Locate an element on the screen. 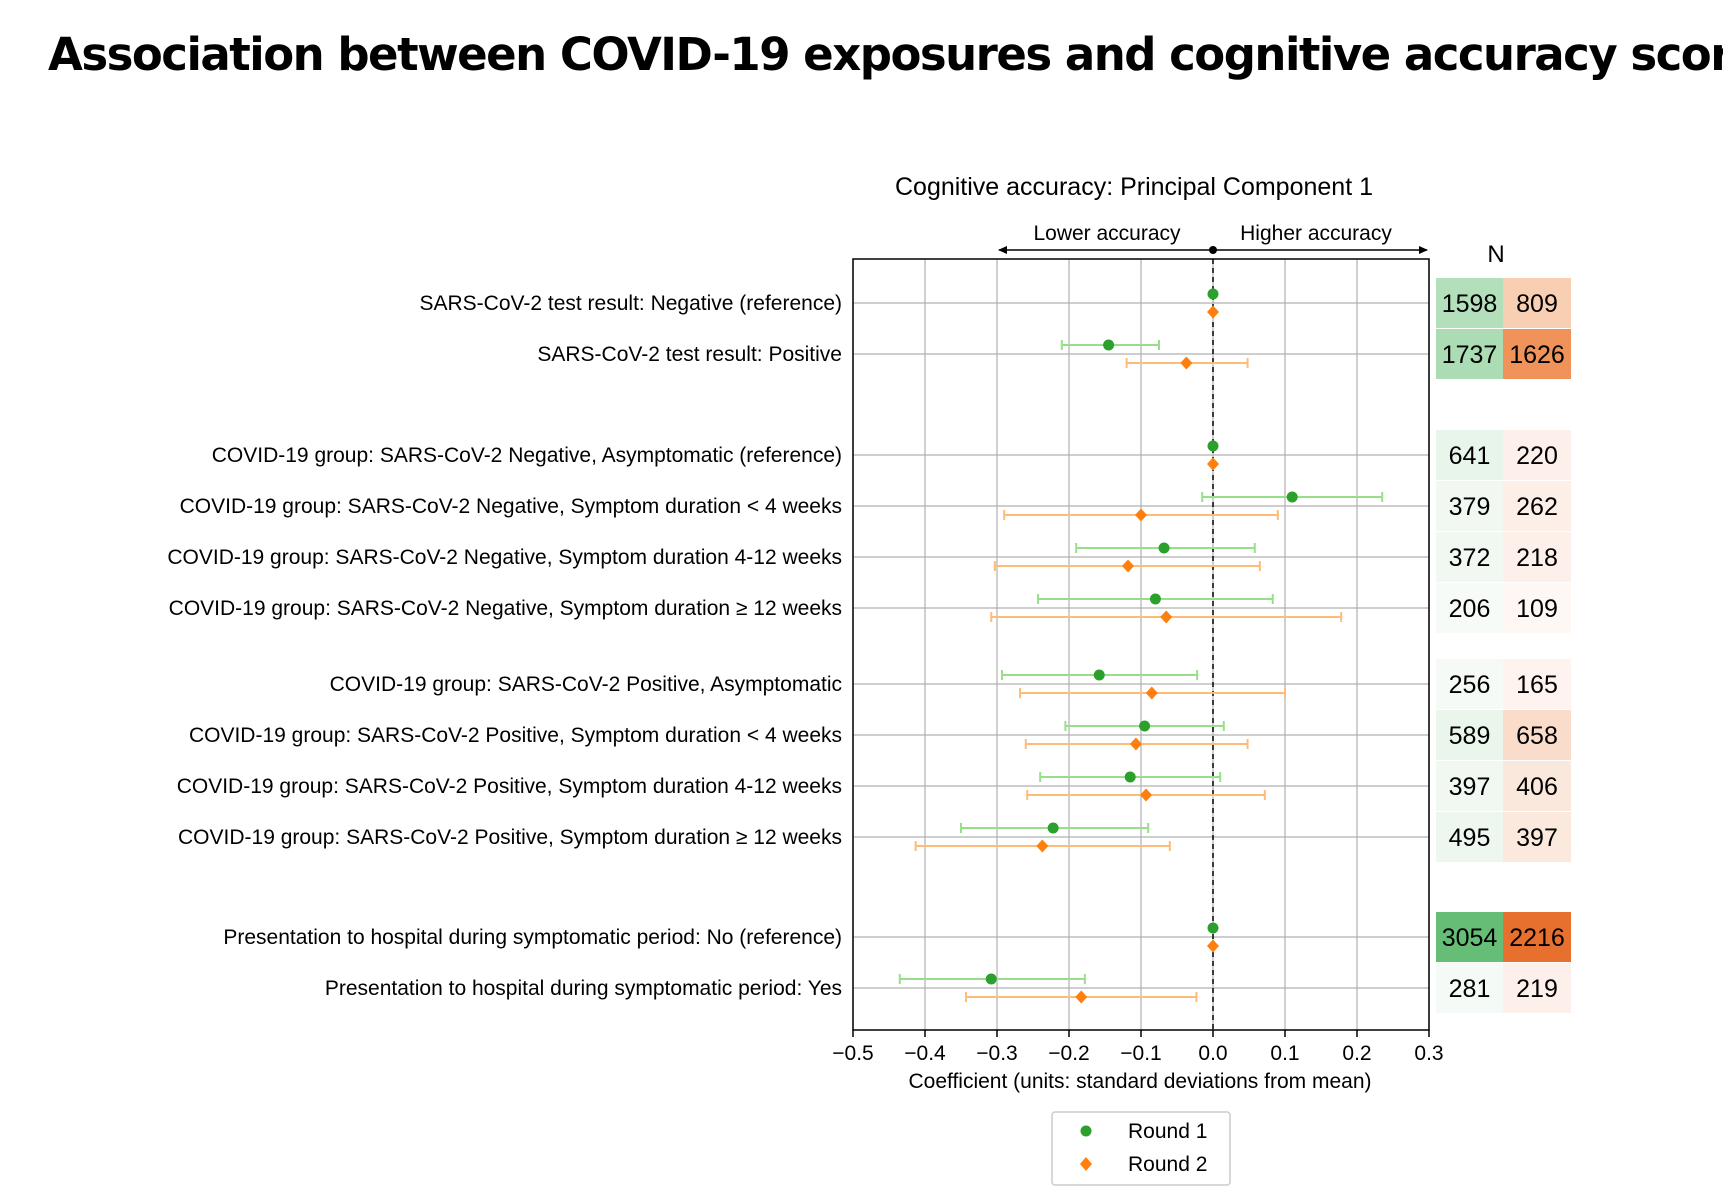  x-tick-label: −0.5 is located at coordinates (852, 1053).